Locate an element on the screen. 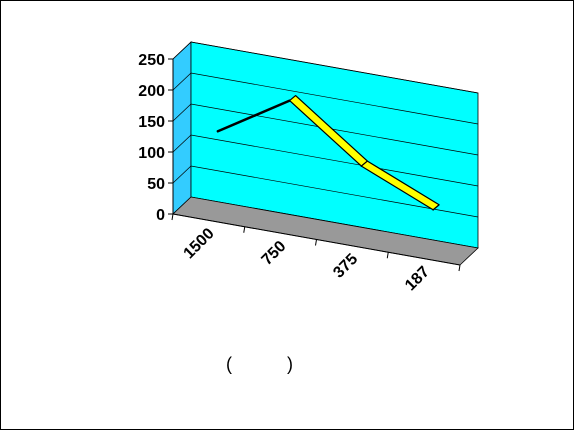 The image size is (574, 430). caption-open-paren: ( is located at coordinates (229, 364).